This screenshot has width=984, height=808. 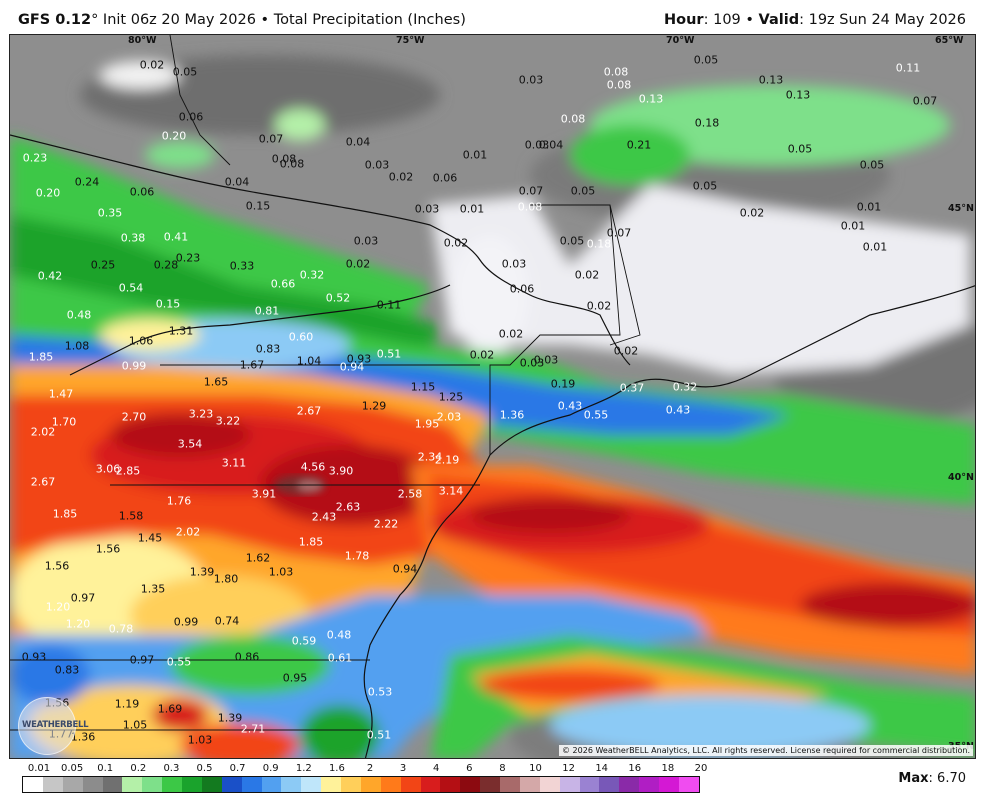 I want to click on precip-value-label: 0.61, so click(x=340, y=658).